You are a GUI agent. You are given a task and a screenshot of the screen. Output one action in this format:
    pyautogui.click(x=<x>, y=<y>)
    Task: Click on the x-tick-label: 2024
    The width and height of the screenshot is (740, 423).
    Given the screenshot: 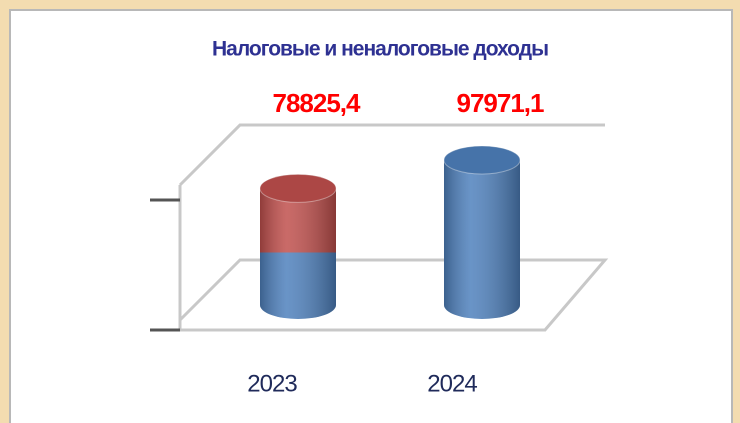 What is the action you would take?
    pyautogui.click(x=452, y=383)
    